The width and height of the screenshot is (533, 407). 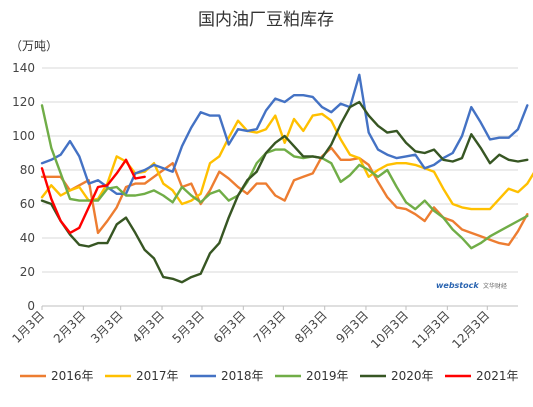 I want to click on x-tick-label: 12月3日, so click(x=470, y=329).